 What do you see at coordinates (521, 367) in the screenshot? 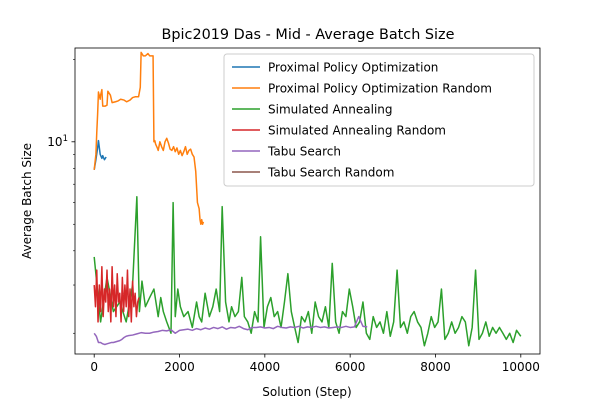
I see `x-tick-label: 10000` at bounding box center [521, 367].